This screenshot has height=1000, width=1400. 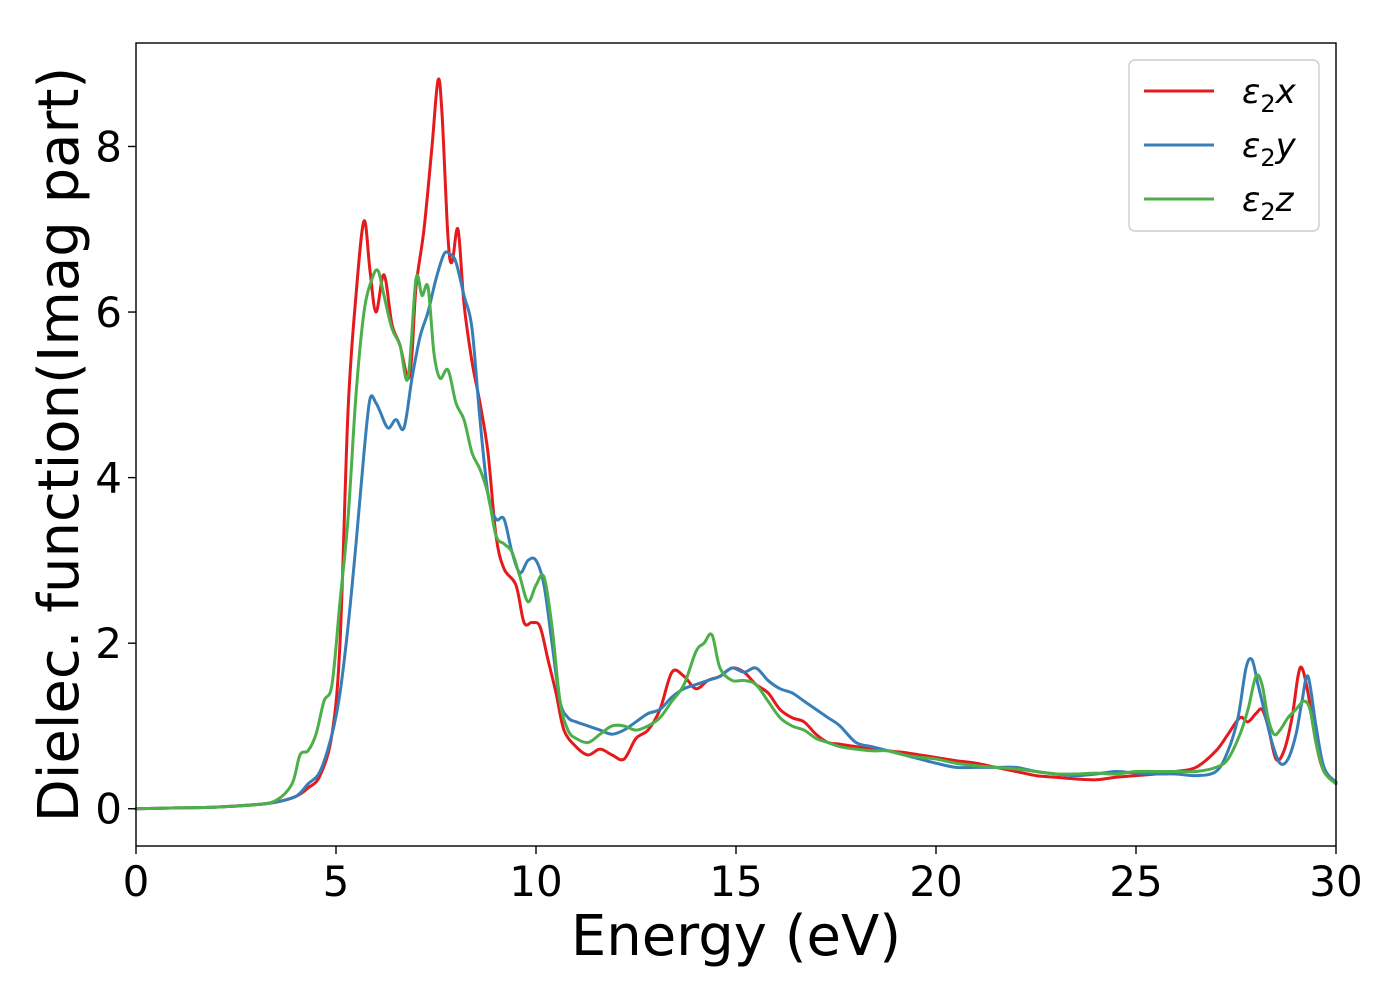 I want to click on legend-box, so click(x=1224, y=145).